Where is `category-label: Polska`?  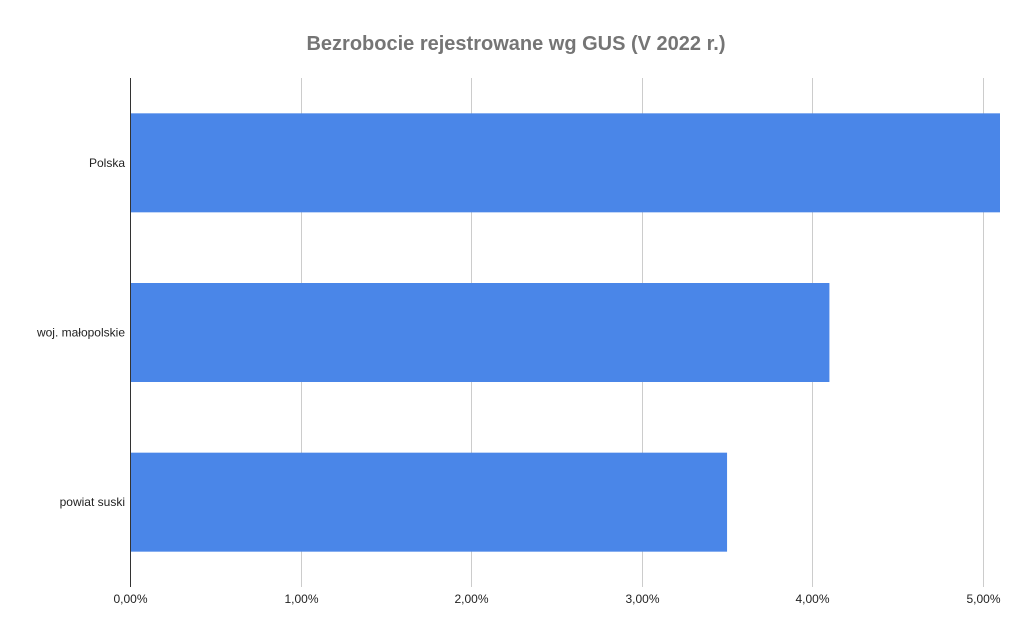 category-label: Polska is located at coordinates (107, 163).